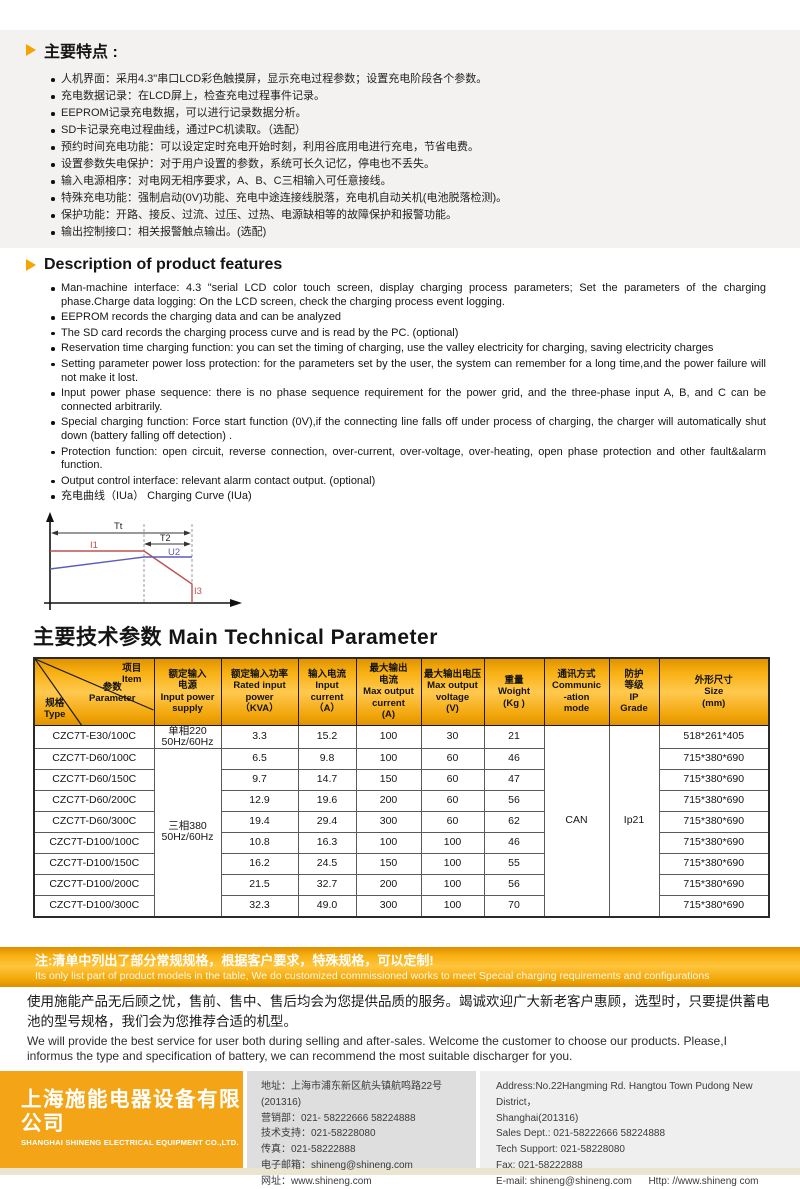  What do you see at coordinates (316, 1181) in the screenshot?
I see `contact-line-cn: 网址：www.shineng.com` at bounding box center [316, 1181].